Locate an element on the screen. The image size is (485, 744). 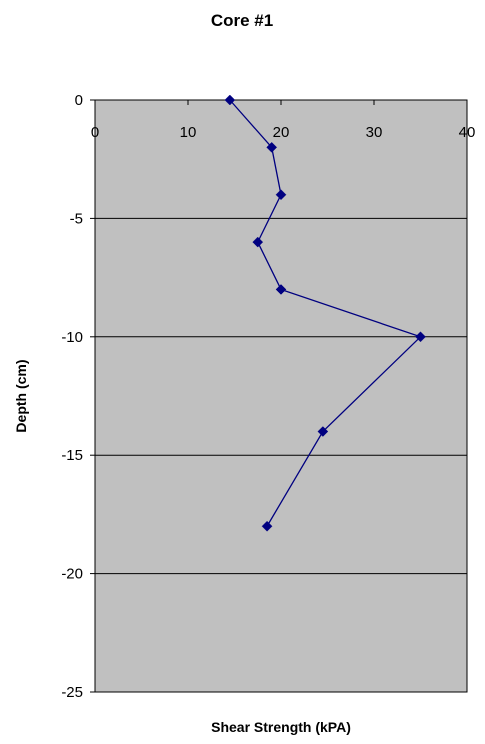
y-tick-label: 0 is located at coordinates (79, 100).